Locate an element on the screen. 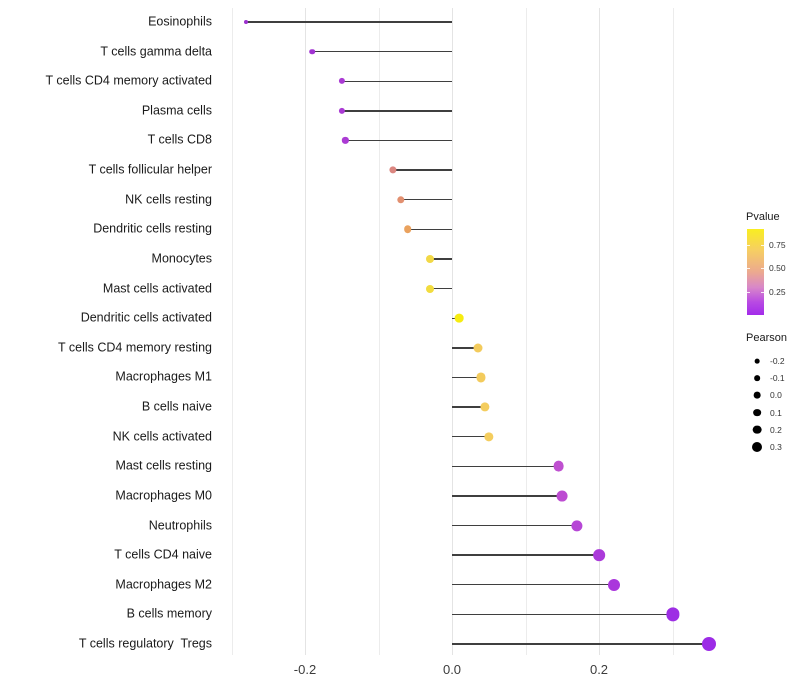 Image resolution: width=800 pixels, height=700 pixels. y-axis-label: Monocytes is located at coordinates (181, 258).